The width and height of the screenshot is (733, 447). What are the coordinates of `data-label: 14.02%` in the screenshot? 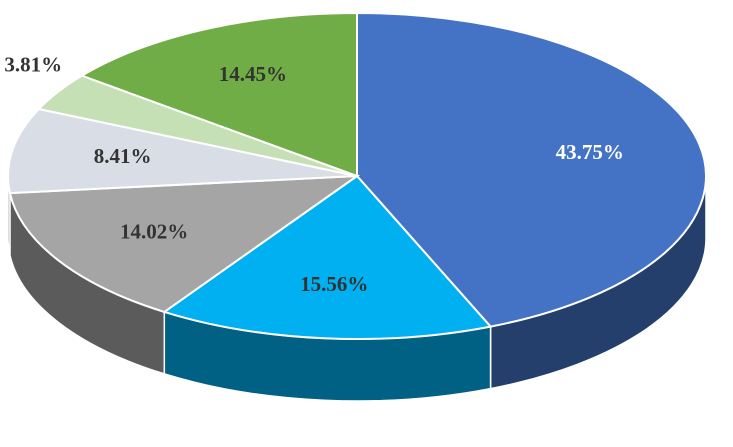 It's located at (154, 231).